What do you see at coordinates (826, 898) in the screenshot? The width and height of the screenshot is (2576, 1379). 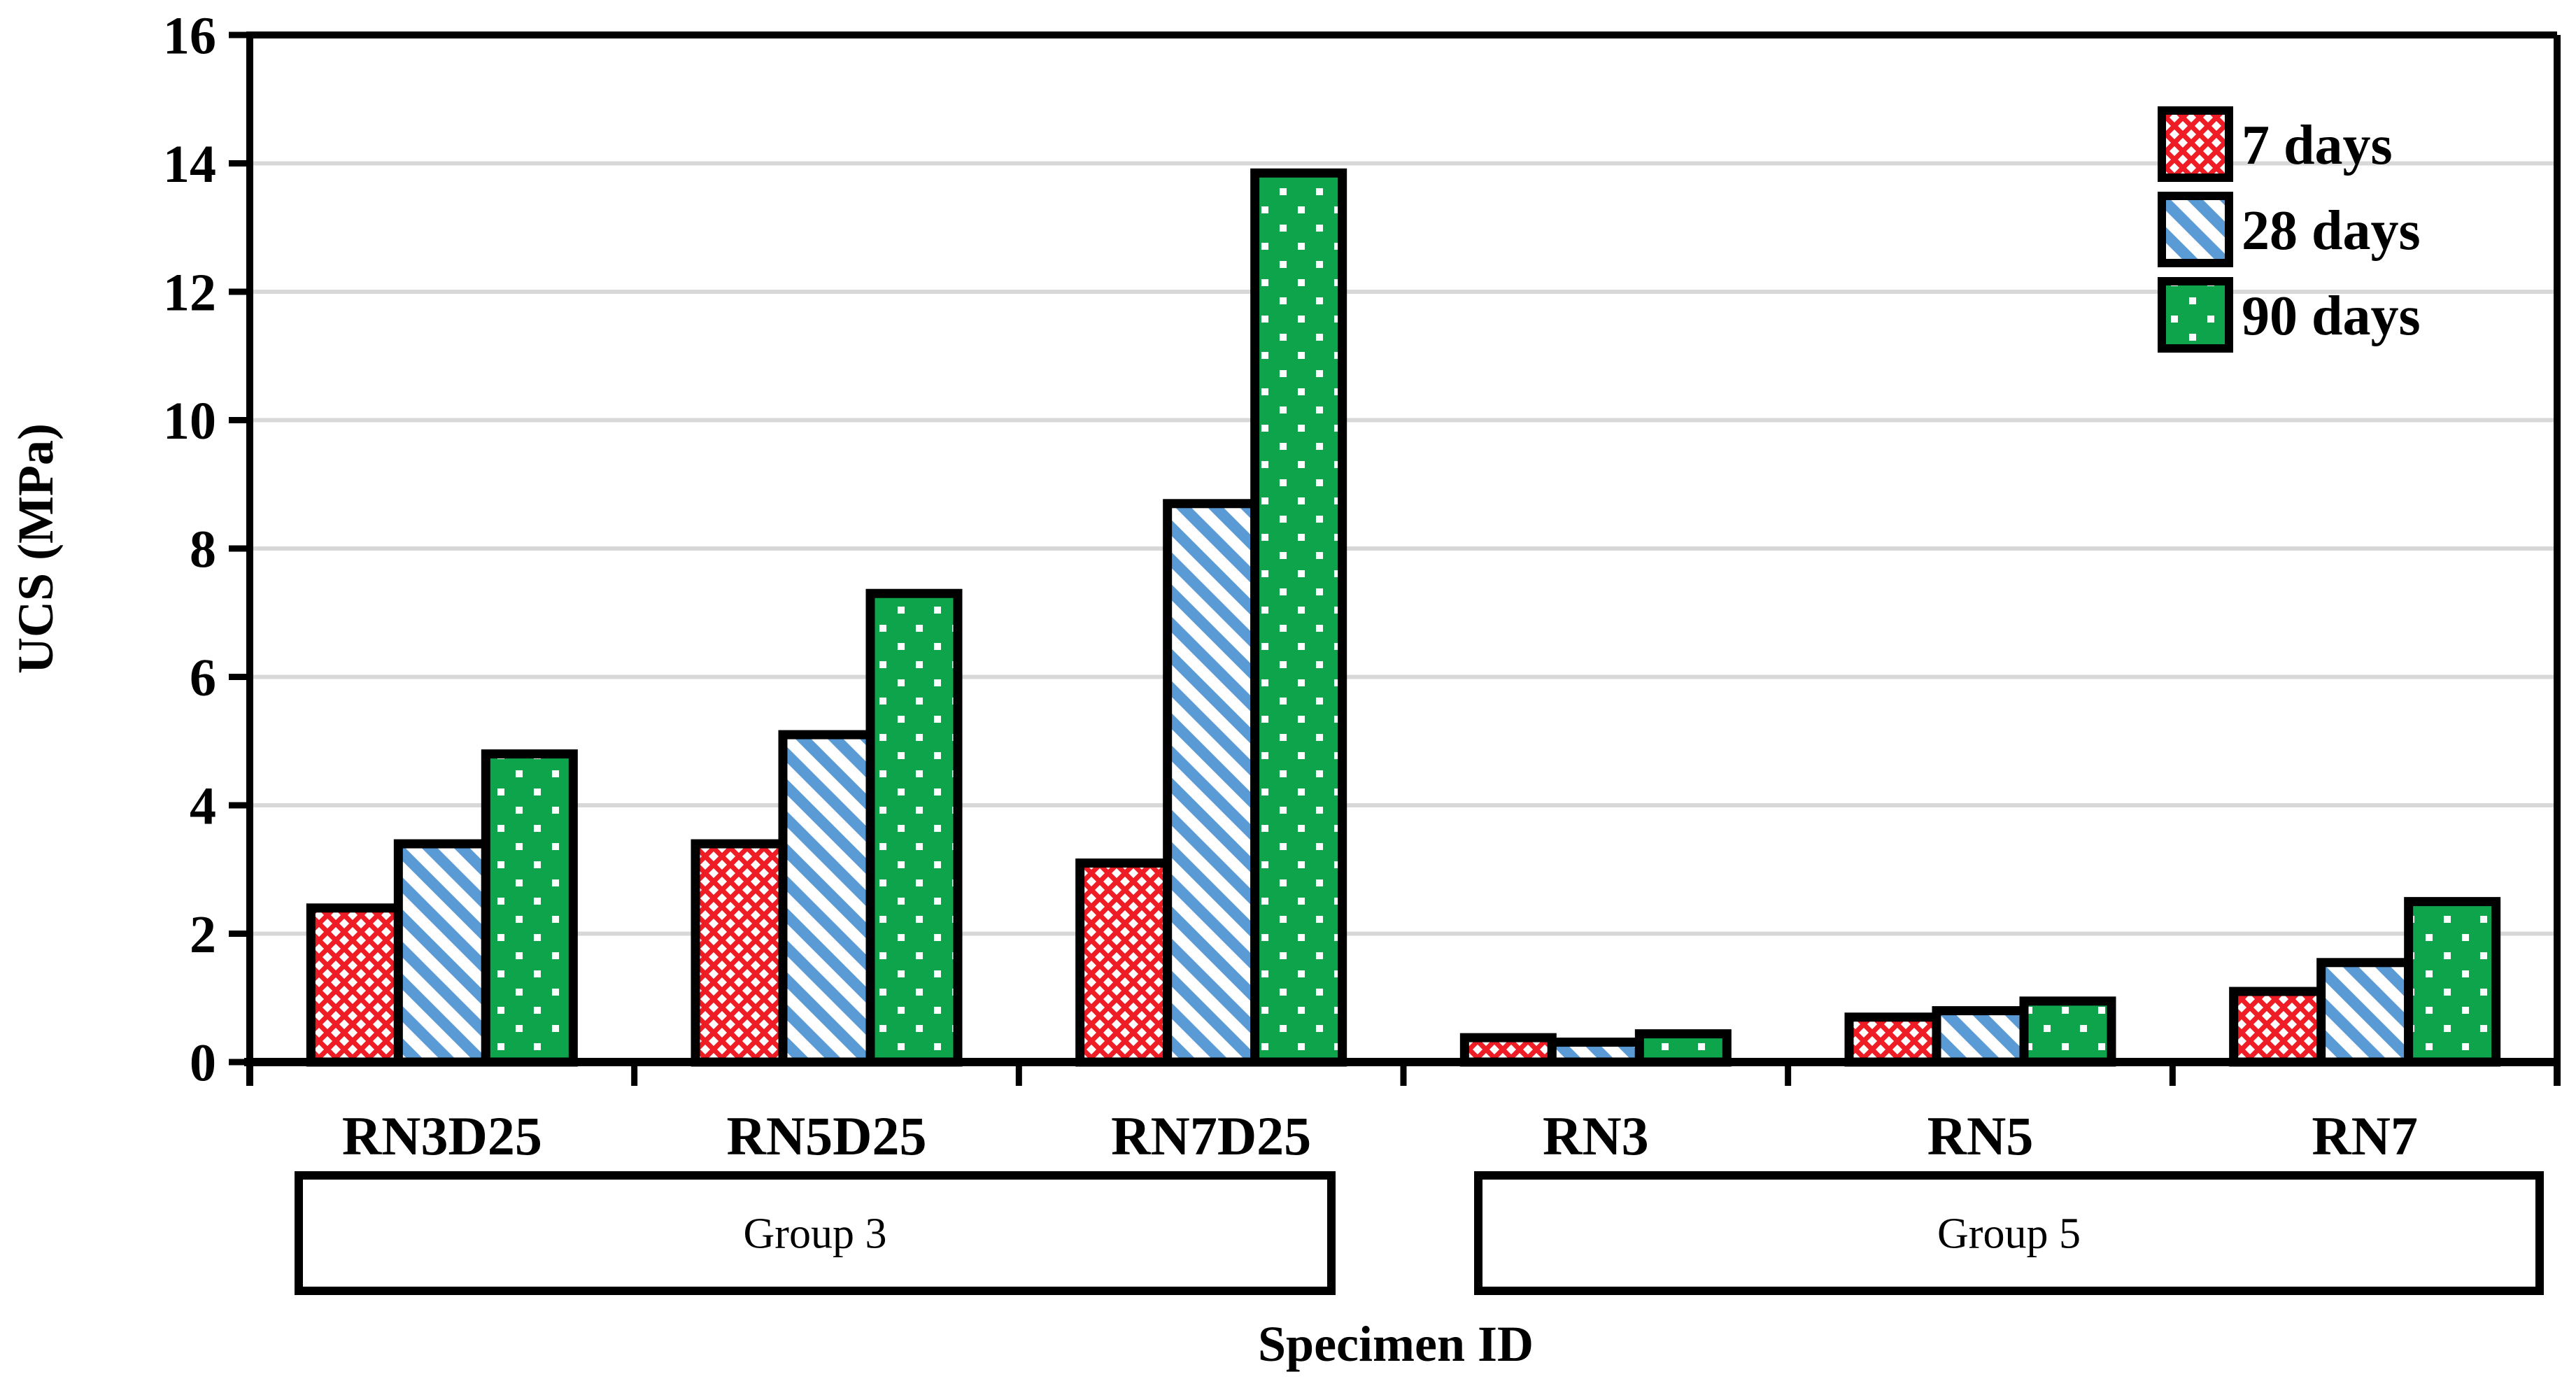 I see `bar-RN5D25-28-days` at bounding box center [826, 898].